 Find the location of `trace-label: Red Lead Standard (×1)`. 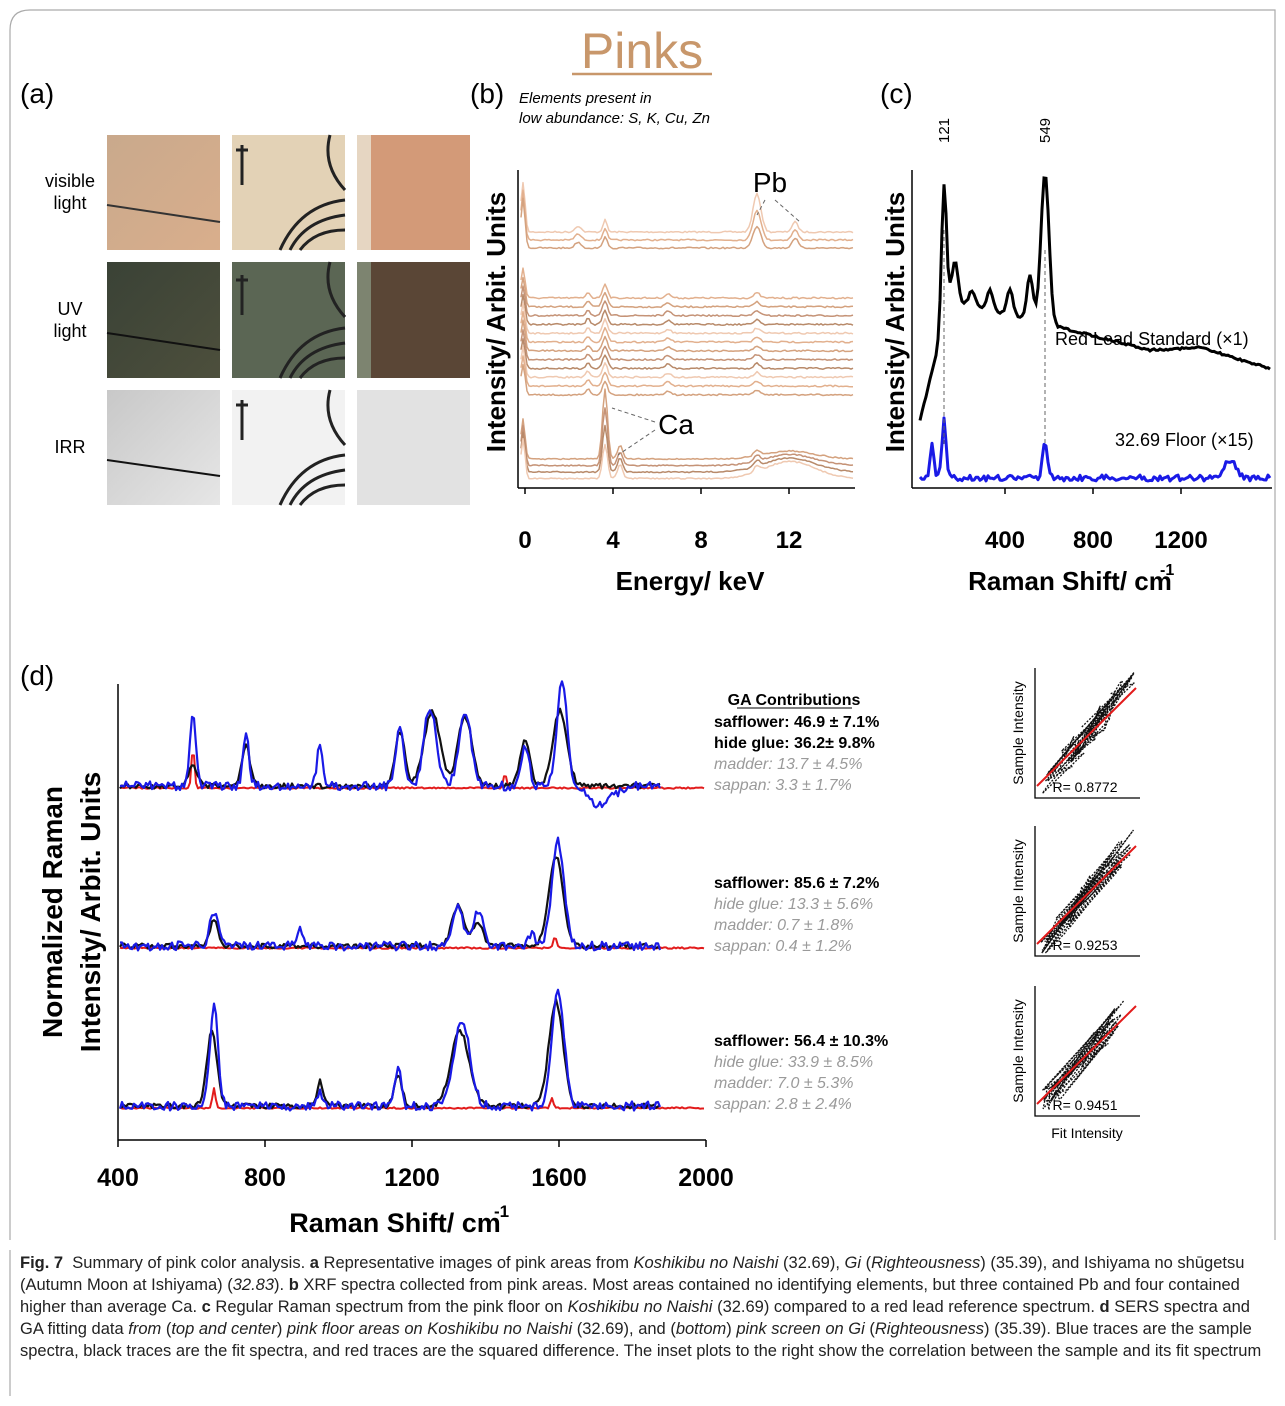

trace-label: Red Lead Standard (×1) is located at coordinates (1152, 339).